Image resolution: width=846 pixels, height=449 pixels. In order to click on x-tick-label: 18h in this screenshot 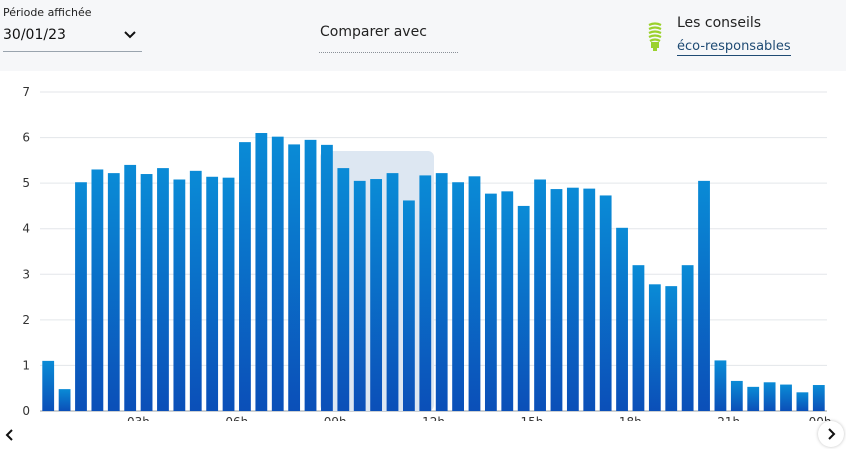, I will do `click(630, 418)`.